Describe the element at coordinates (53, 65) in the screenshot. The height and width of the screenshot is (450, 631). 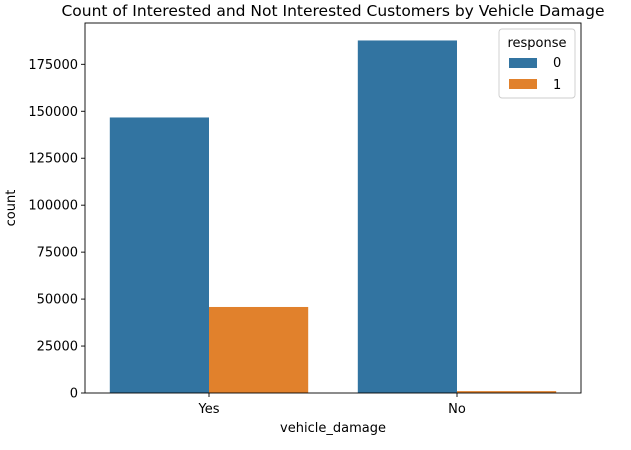
I see `y-tick-label: 175000` at that location.